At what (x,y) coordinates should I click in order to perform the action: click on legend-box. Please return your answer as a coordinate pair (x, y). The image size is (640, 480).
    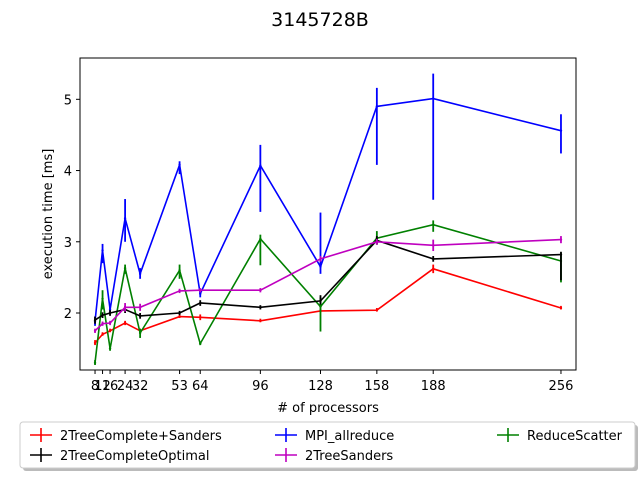
    Looking at the image, I should click on (327, 445).